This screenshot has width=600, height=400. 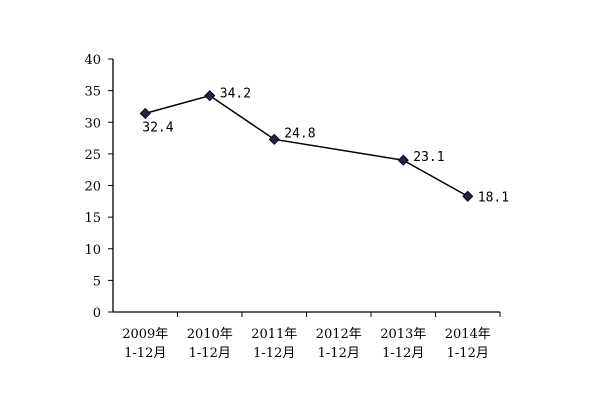 I want to click on y-tick-label: 20, so click(x=92, y=187).